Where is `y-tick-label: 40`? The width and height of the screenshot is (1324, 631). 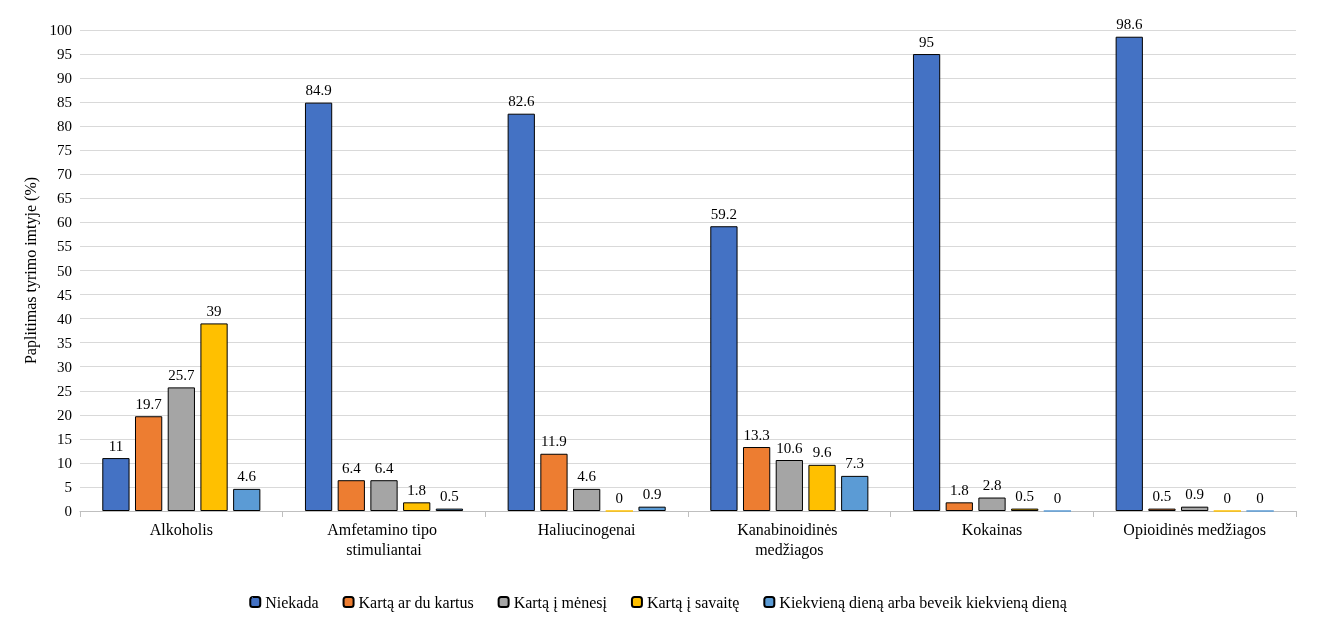
y-tick-label: 40 is located at coordinates (64, 318).